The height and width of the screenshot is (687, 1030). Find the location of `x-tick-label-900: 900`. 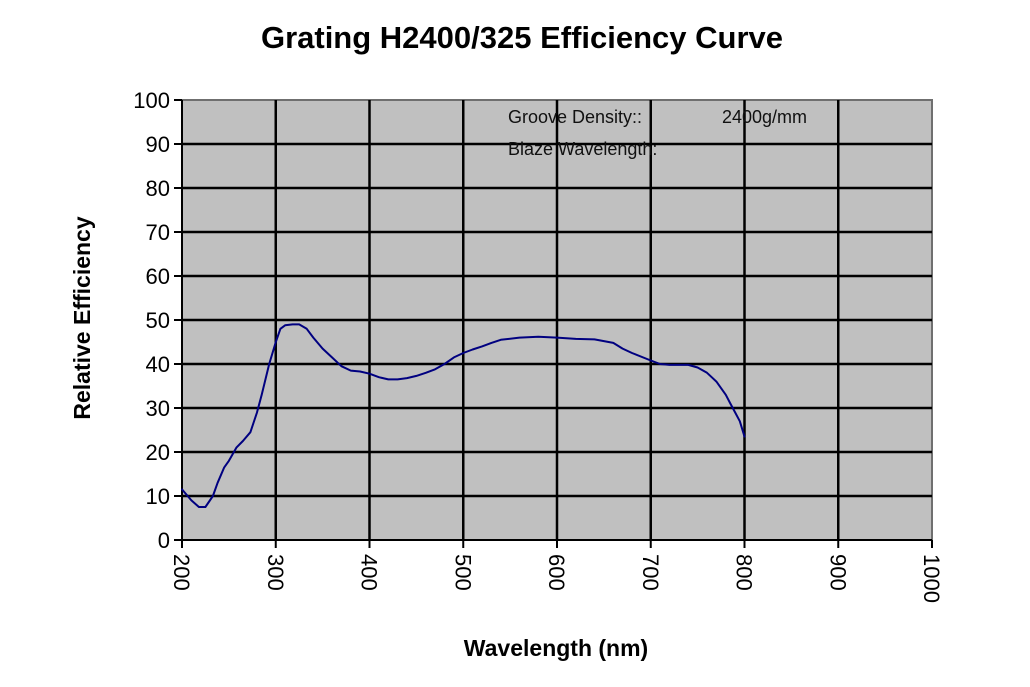

x-tick-label-900: 900 is located at coordinates (837, 572).